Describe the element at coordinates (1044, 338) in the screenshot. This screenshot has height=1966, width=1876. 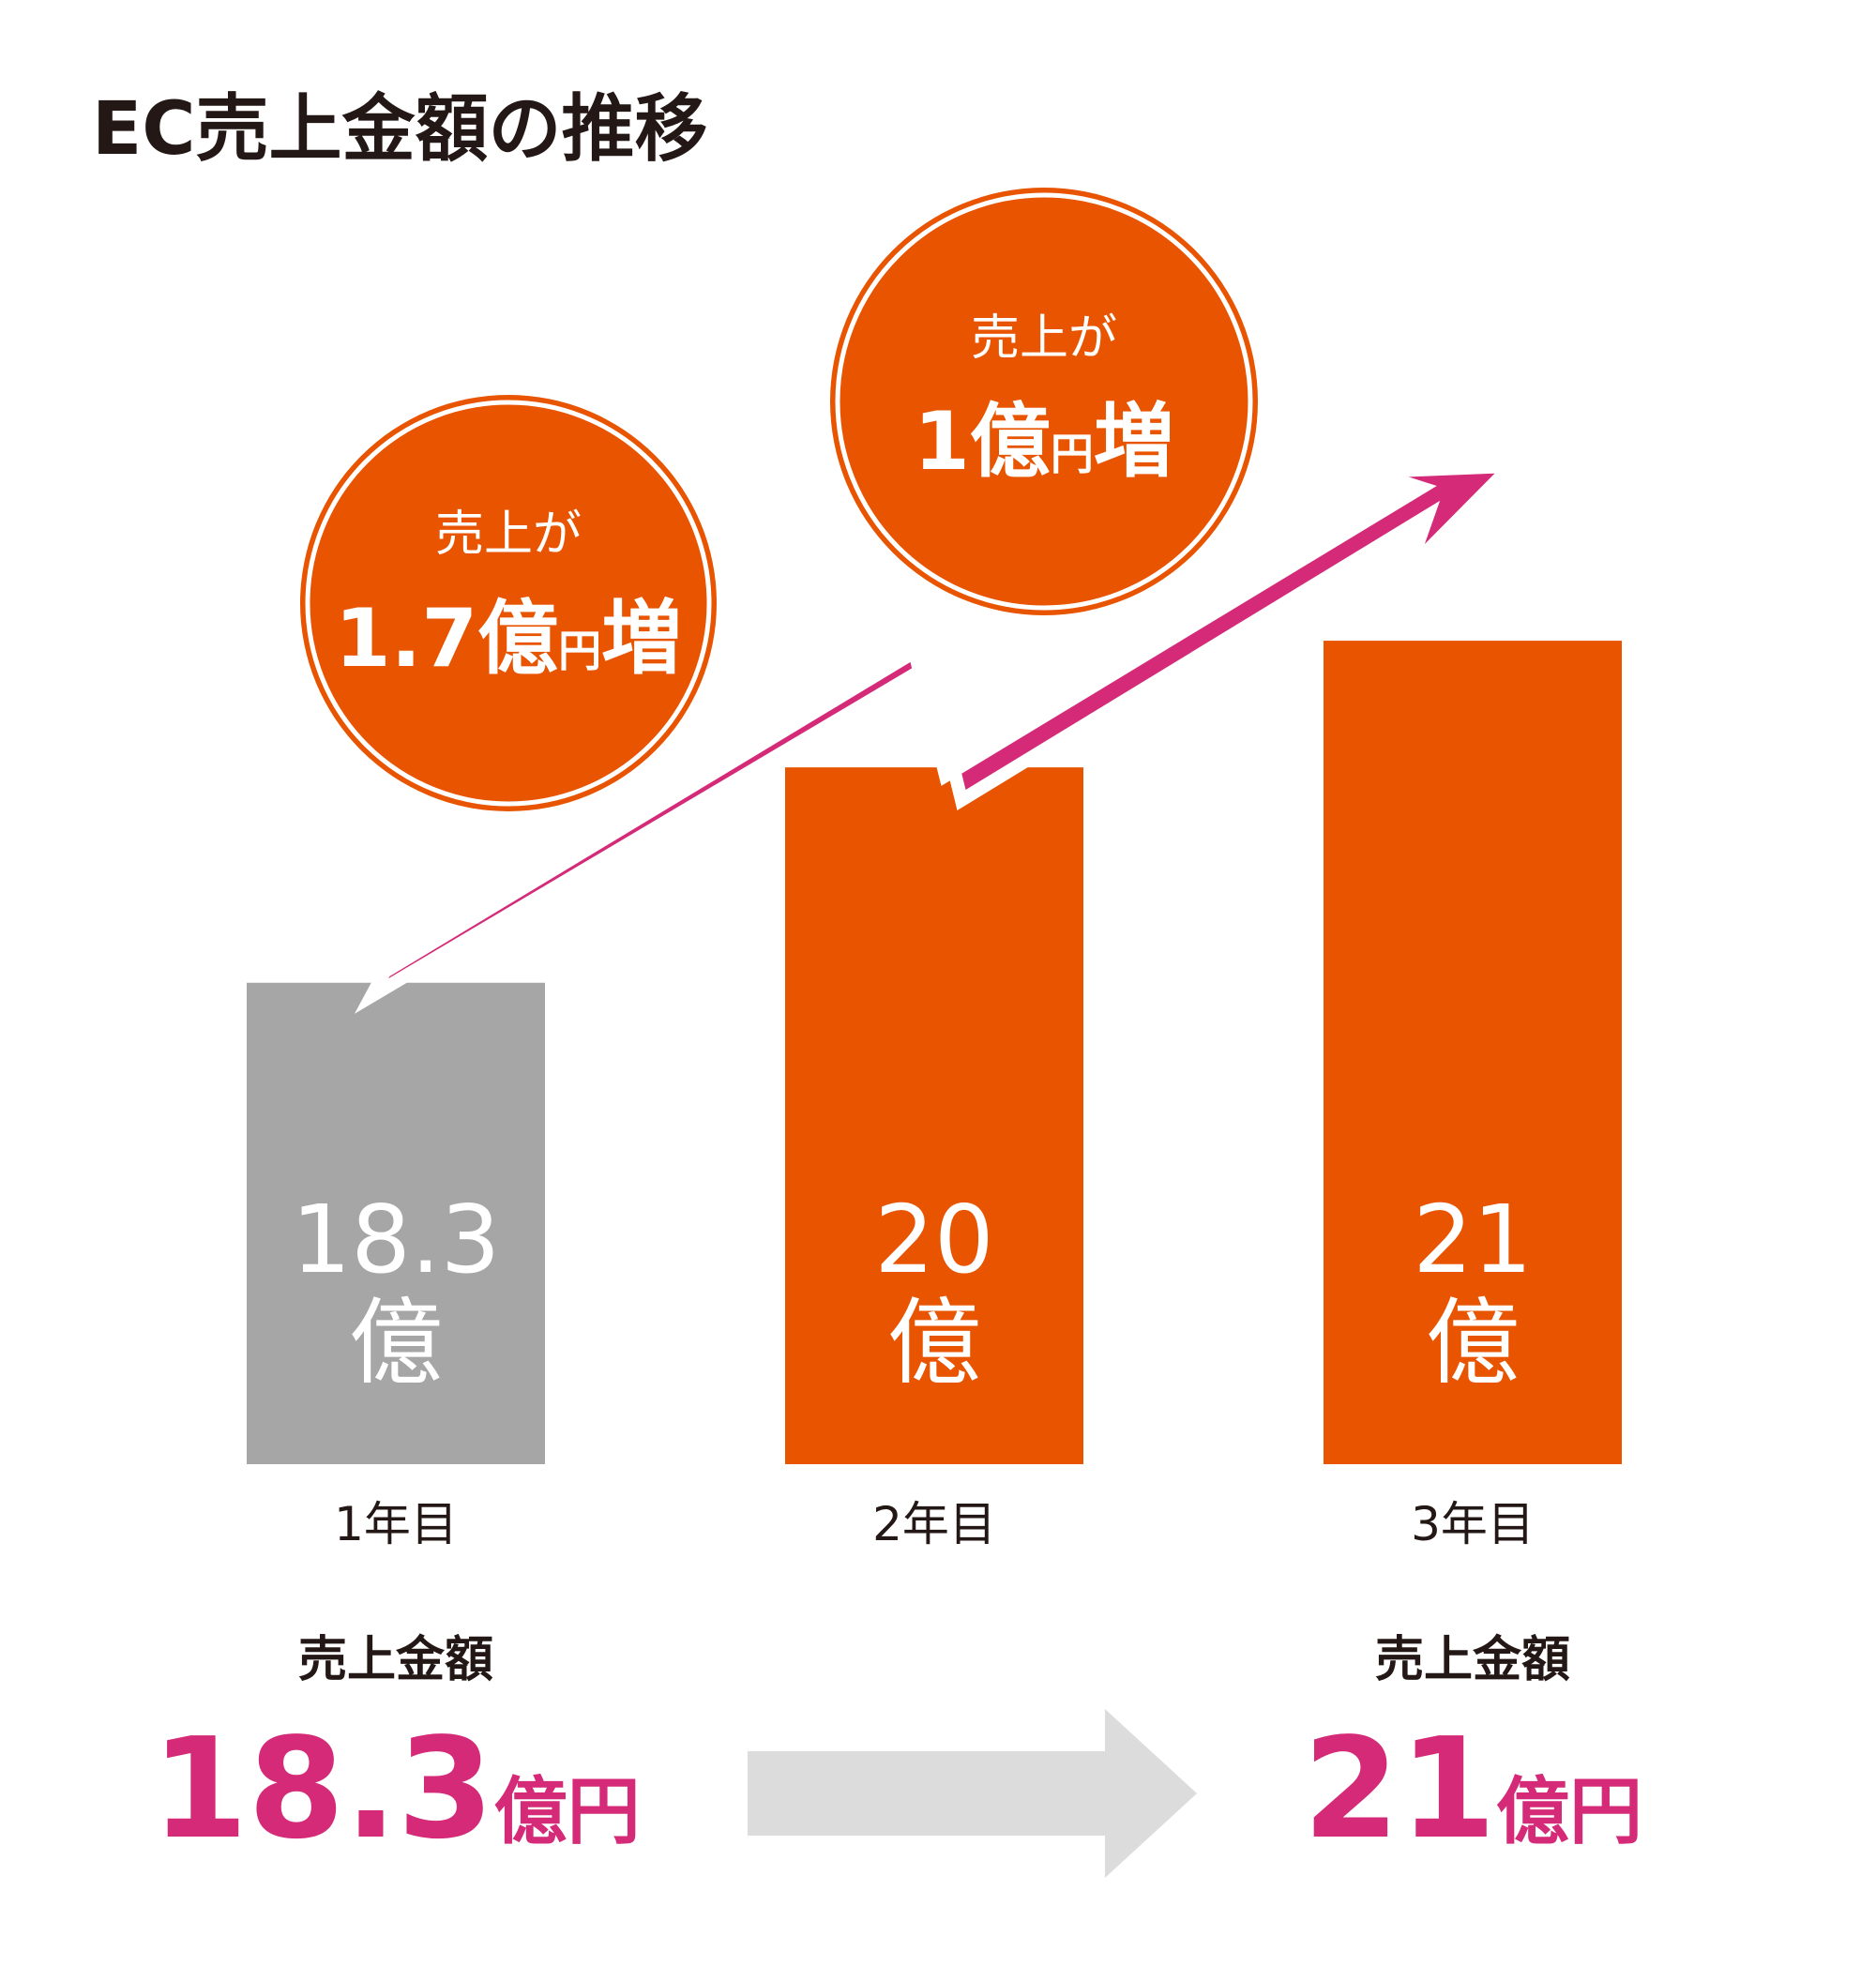
I see `increase-badge-2-line1: 売上が` at that location.